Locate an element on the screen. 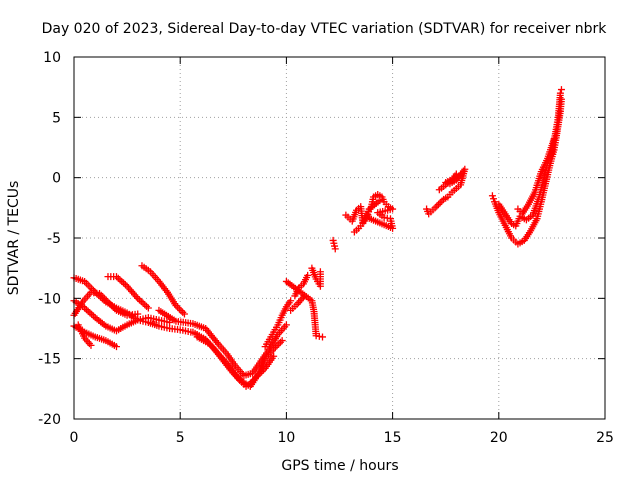  x-tick-label: 0 is located at coordinates (74, 438).